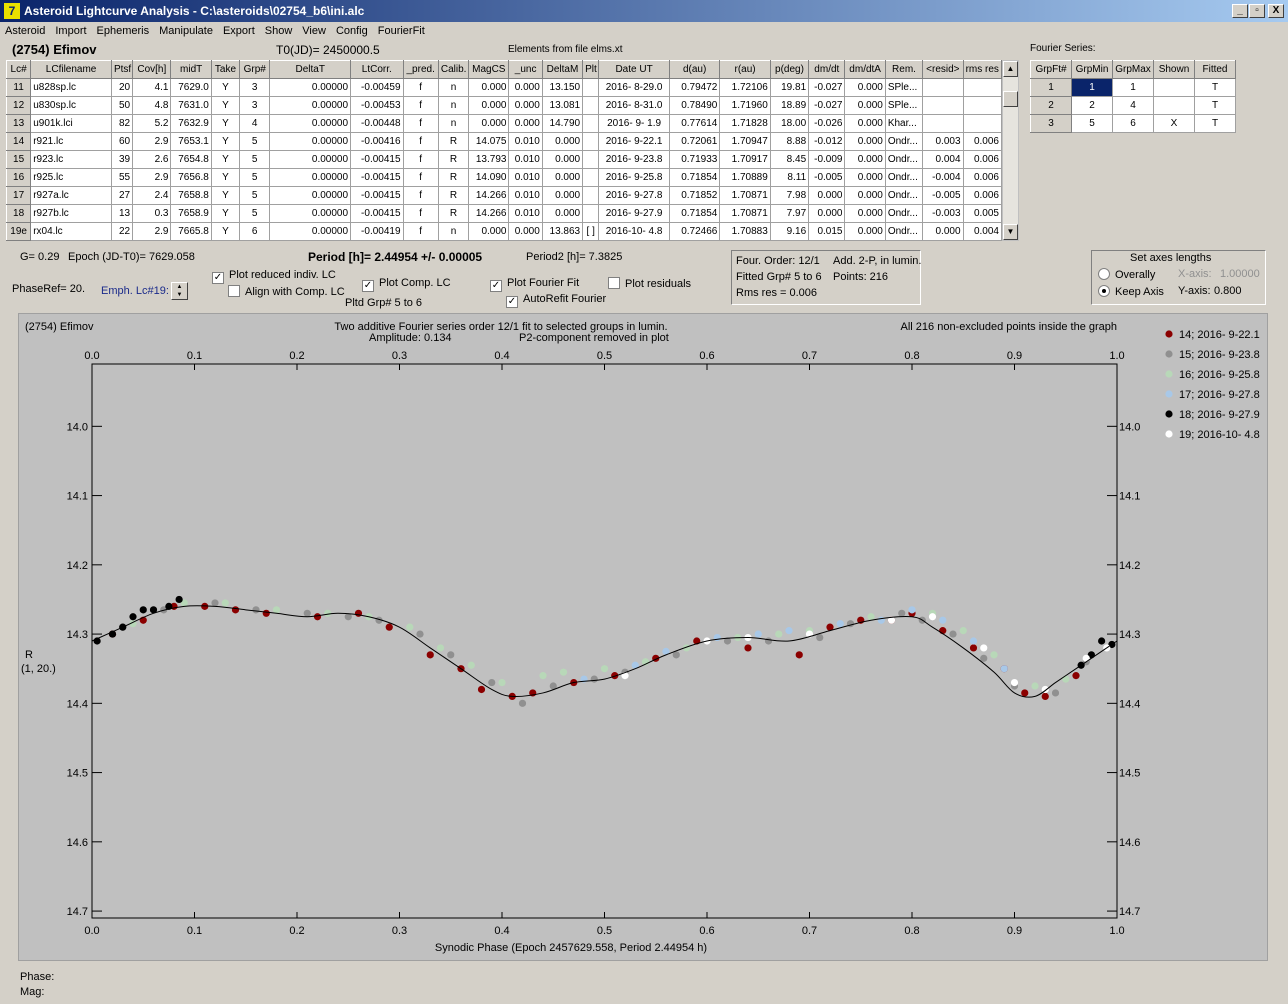  I want to click on table-cell: 7658.8, so click(191, 195).